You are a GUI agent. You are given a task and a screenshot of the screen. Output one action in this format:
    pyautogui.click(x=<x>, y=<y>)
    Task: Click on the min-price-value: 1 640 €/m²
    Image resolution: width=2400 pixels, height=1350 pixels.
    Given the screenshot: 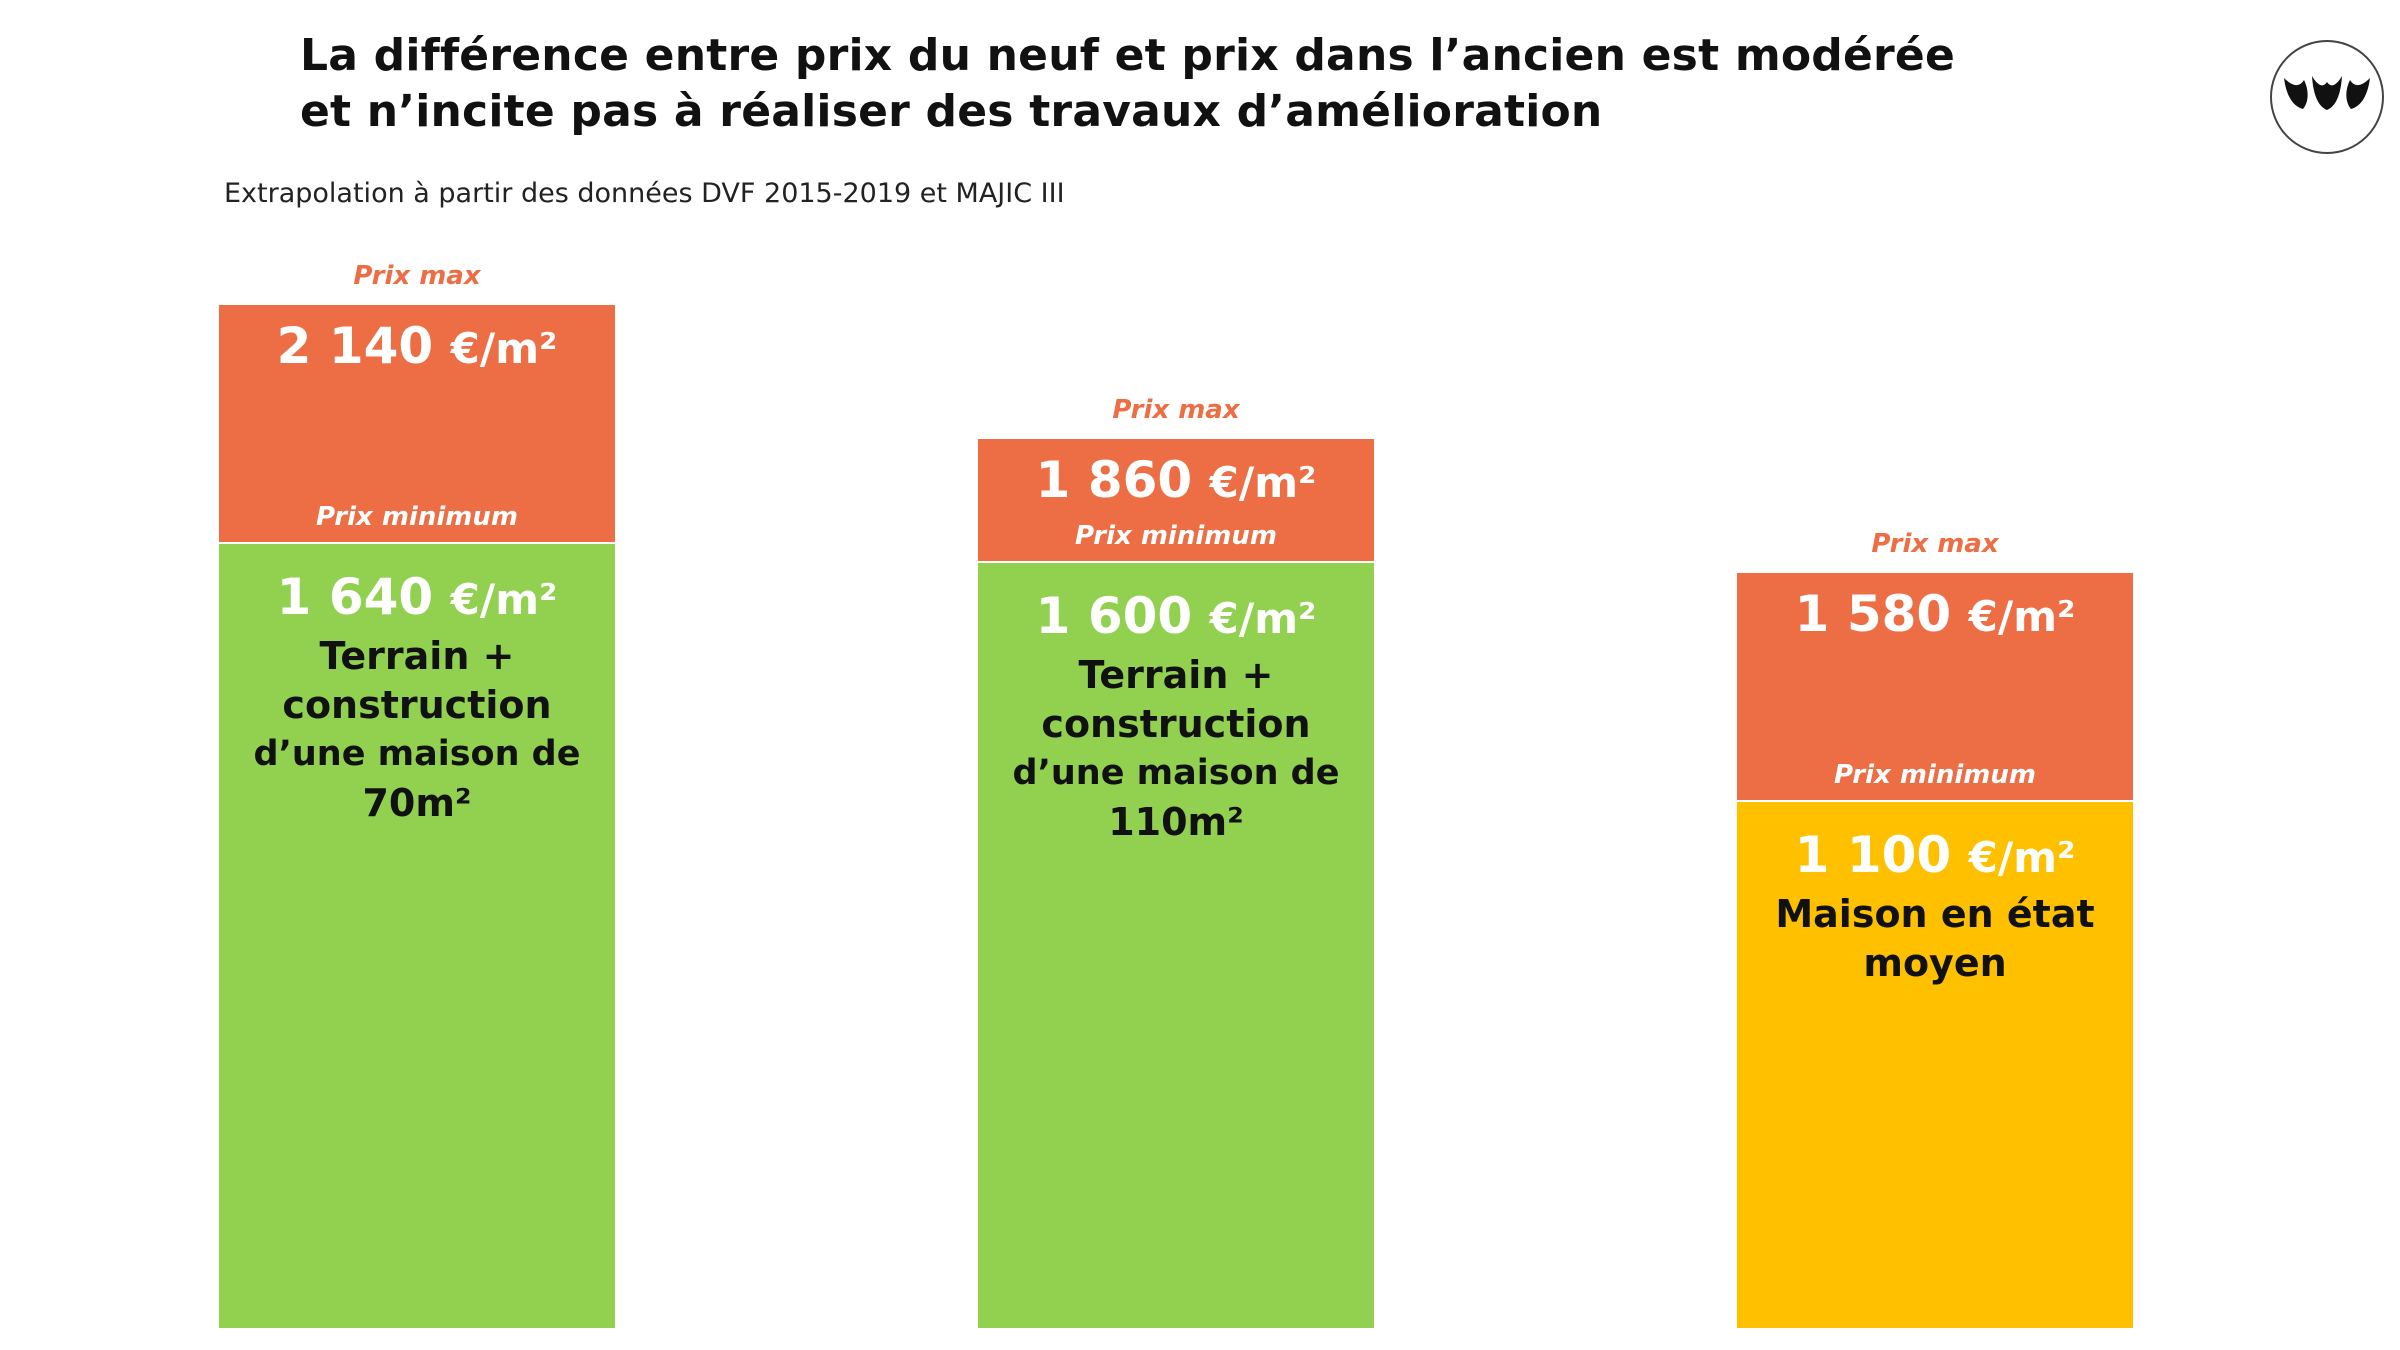 What is the action you would take?
    pyautogui.click(x=417, y=597)
    